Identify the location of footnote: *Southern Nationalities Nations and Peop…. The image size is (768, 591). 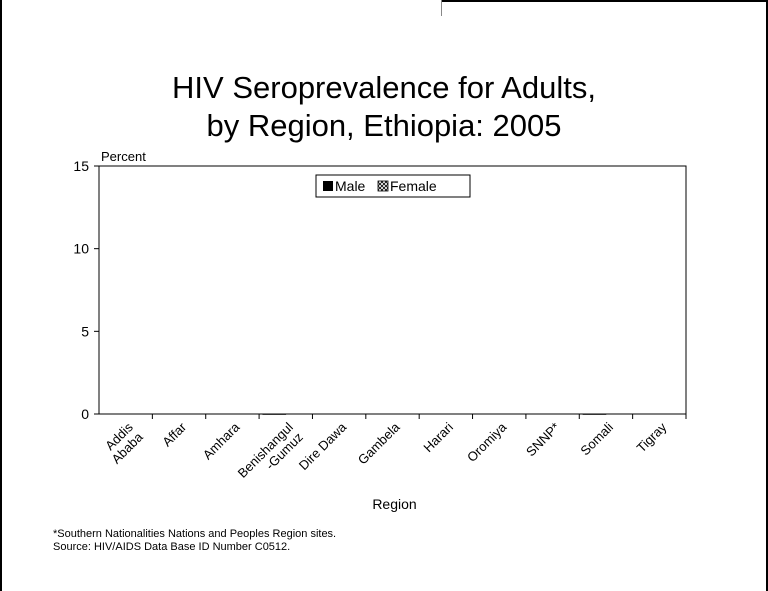
(195, 534).